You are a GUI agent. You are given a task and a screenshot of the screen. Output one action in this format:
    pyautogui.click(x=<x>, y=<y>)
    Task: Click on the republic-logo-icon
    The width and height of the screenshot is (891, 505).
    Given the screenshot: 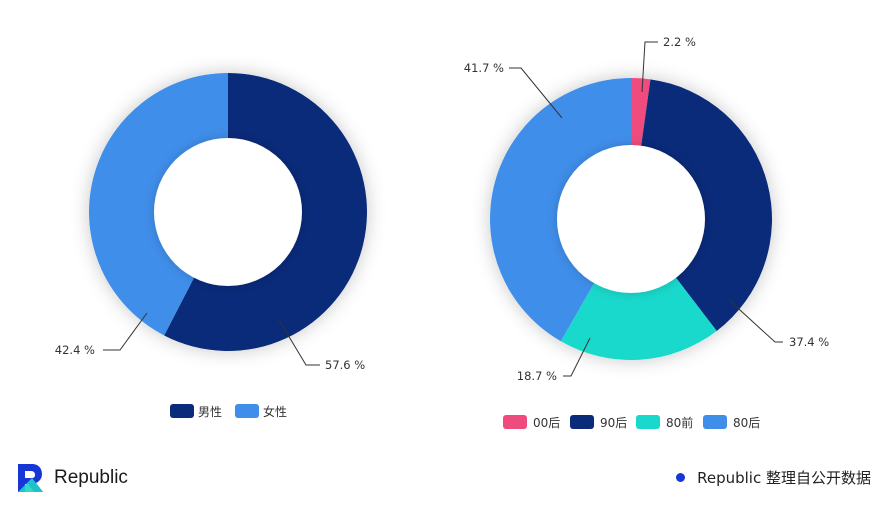 What is the action you would take?
    pyautogui.click(x=30, y=478)
    